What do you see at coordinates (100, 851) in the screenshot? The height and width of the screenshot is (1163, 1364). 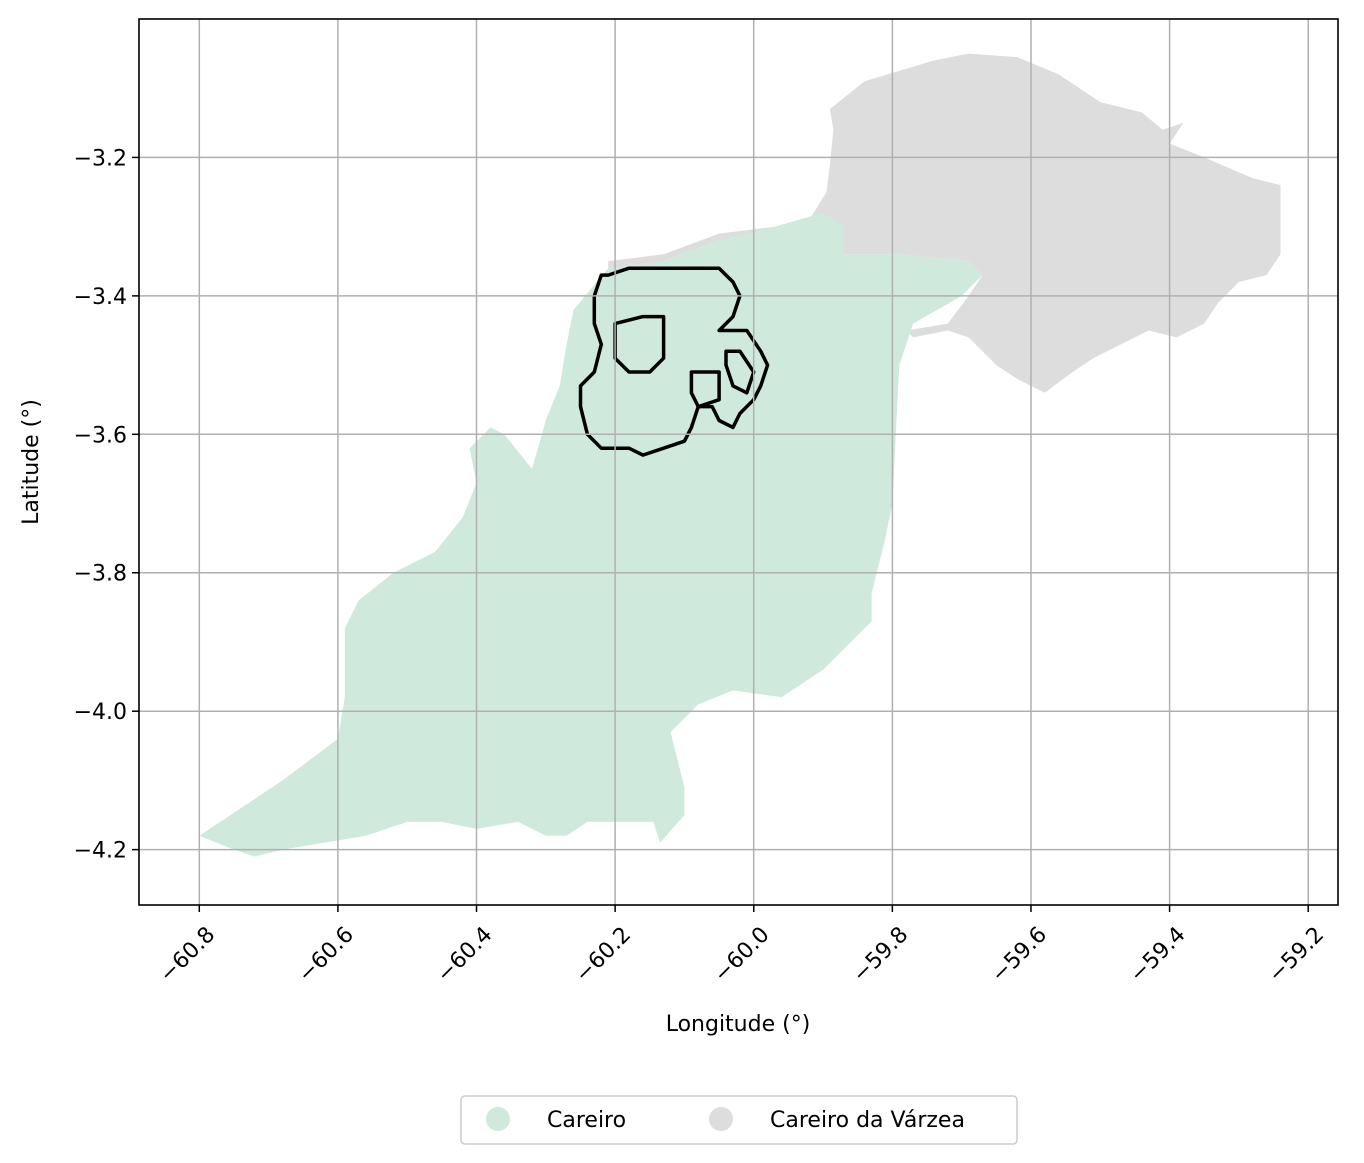 I see `y-tick-label-5: −4.2` at bounding box center [100, 851].